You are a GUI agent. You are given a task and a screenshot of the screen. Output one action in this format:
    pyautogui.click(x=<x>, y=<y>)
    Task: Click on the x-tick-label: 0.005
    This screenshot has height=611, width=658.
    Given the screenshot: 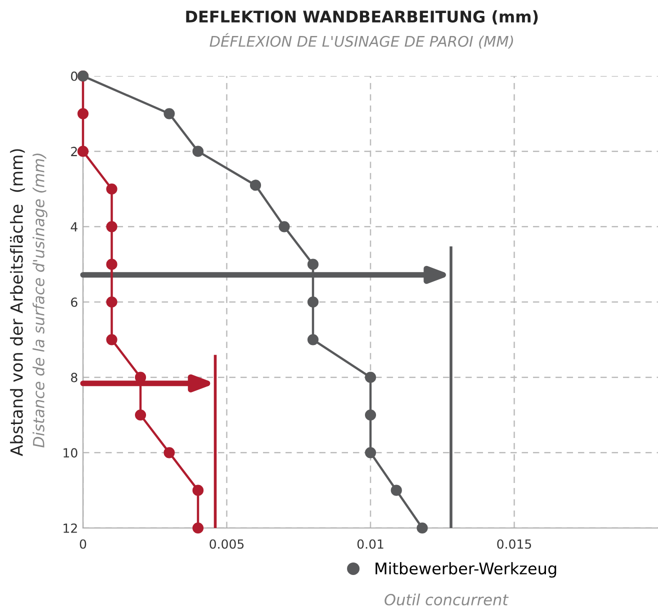 What is the action you would take?
    pyautogui.click(x=227, y=544)
    